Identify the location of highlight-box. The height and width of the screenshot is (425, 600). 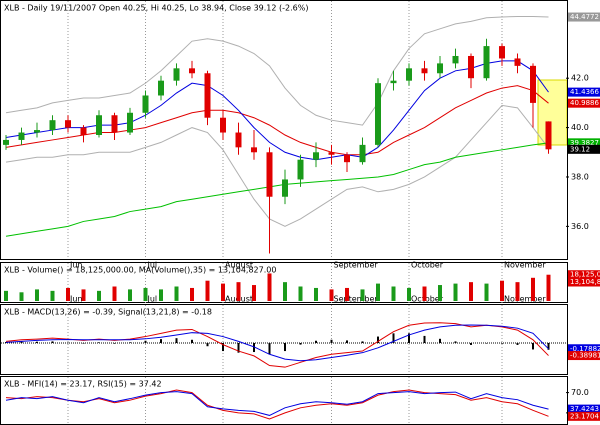
(552, 112).